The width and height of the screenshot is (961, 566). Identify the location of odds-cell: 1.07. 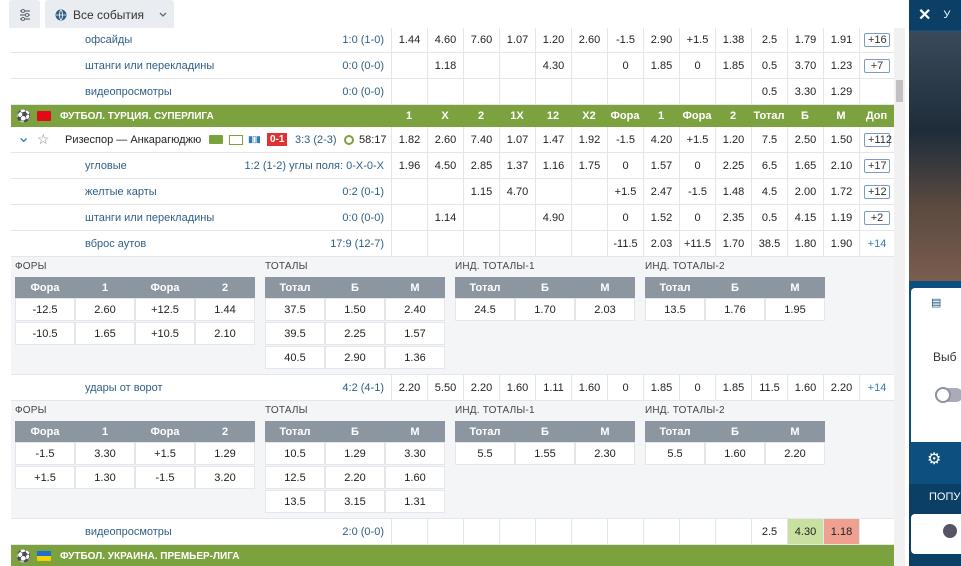
(517, 40).